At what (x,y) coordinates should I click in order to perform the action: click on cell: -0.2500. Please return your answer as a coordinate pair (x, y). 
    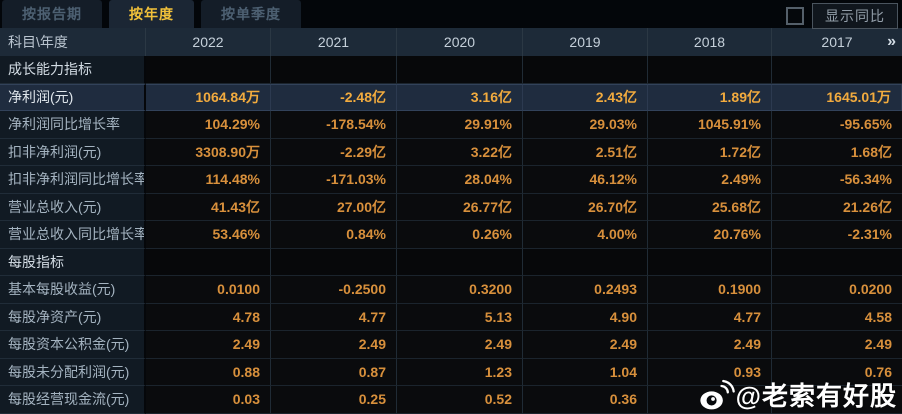
    Looking at the image, I should click on (334, 290).